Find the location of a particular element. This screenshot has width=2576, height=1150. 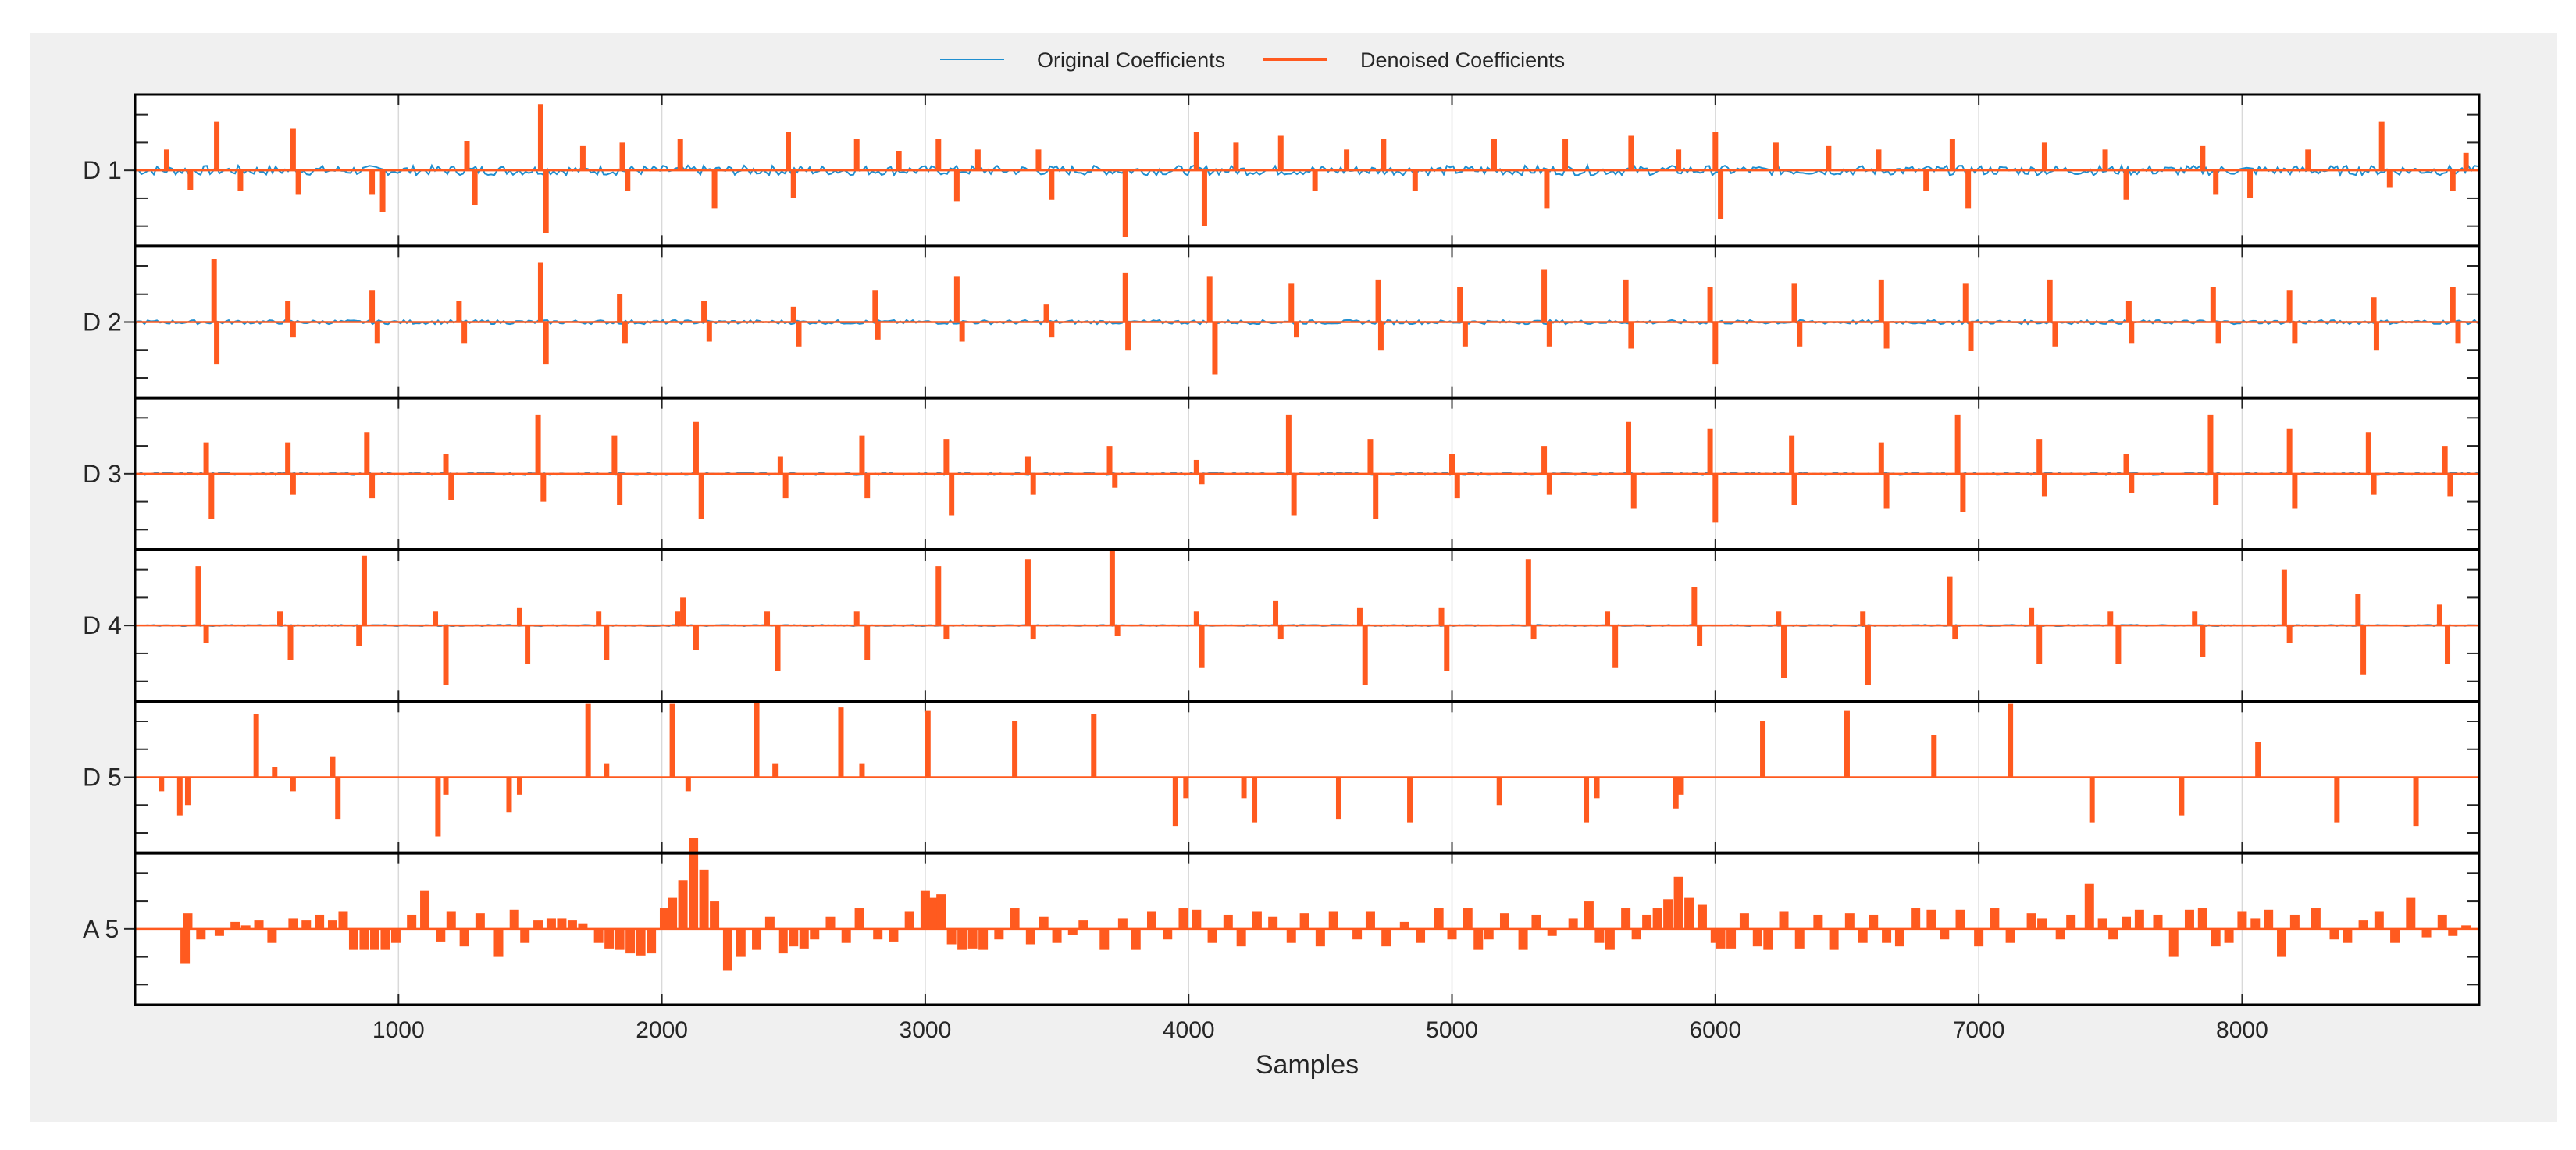

panel-d5: D 5 is located at coordinates (1281, 777).